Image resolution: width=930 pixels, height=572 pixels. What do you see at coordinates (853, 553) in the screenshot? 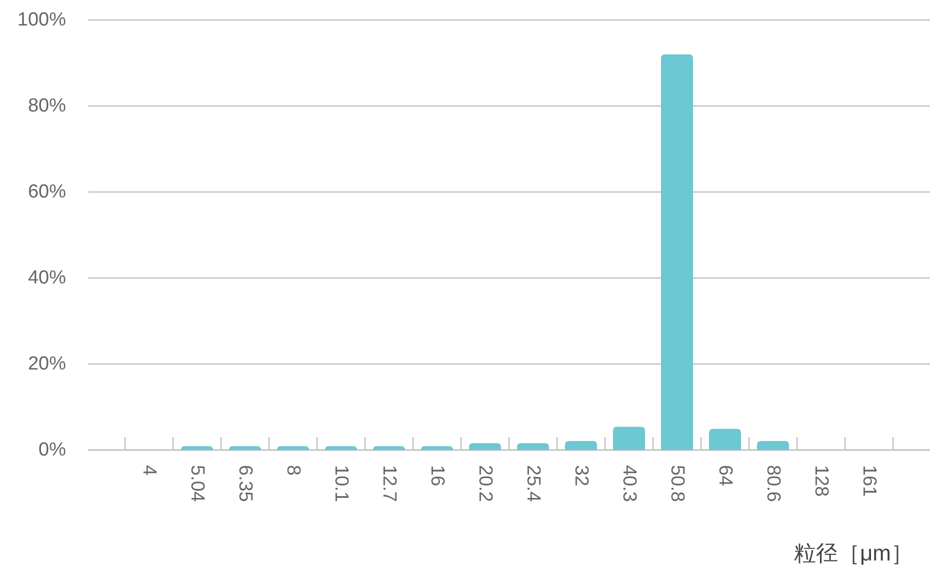
I see `x-axis-title: 粒径［μm］` at bounding box center [853, 553].